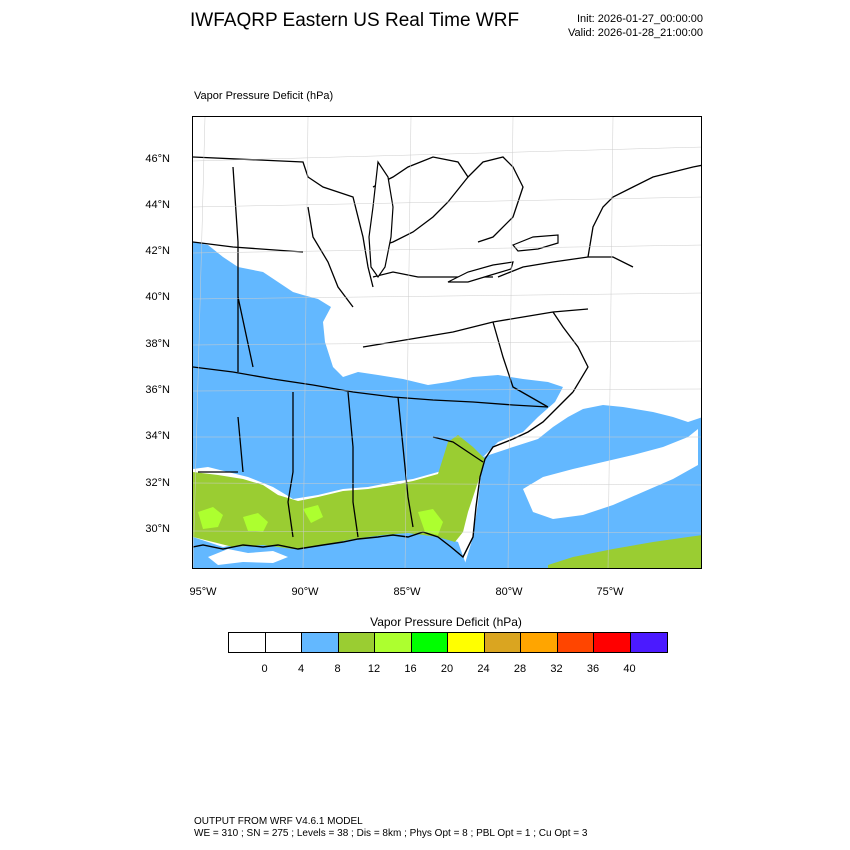 The image size is (850, 850). I want to click on lat-label: 30°N, so click(157, 529).